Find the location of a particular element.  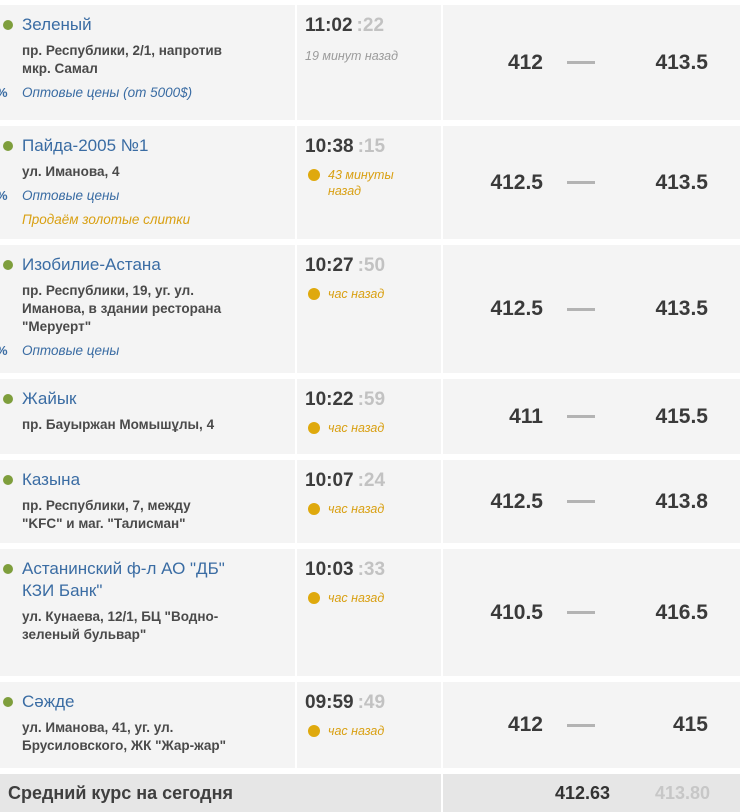

sell-rate: 416.5 is located at coordinates (681, 612).